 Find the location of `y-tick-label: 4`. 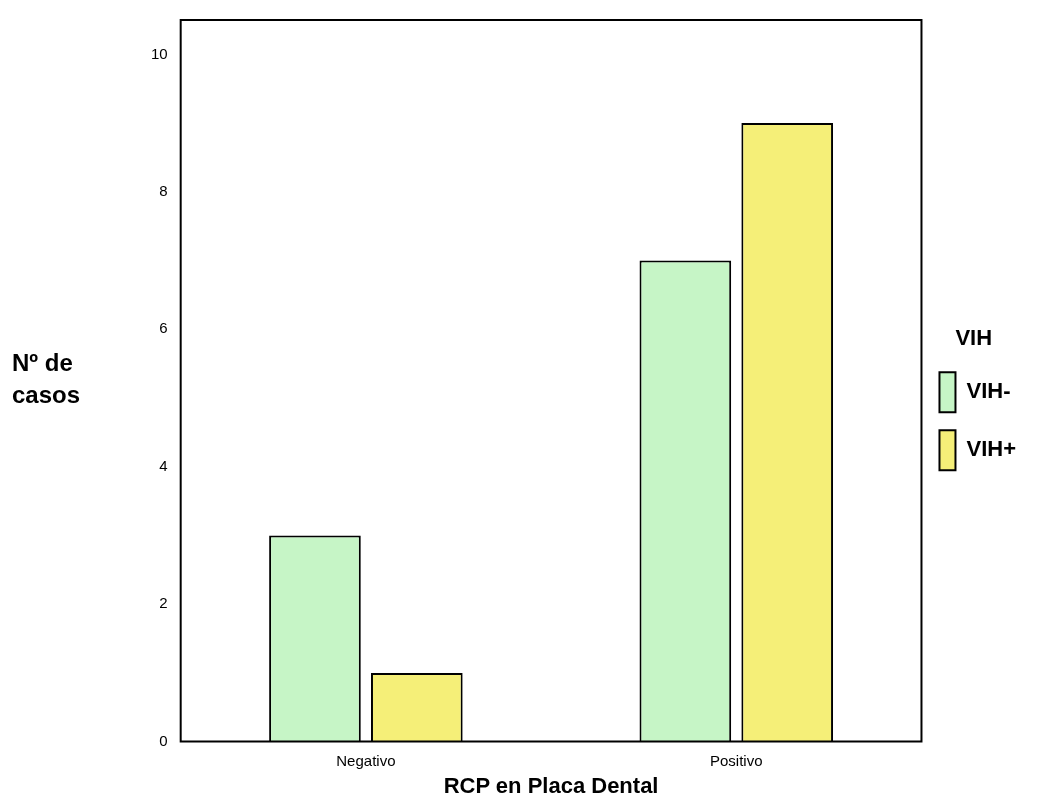

y-tick-label: 4 is located at coordinates (163, 465).